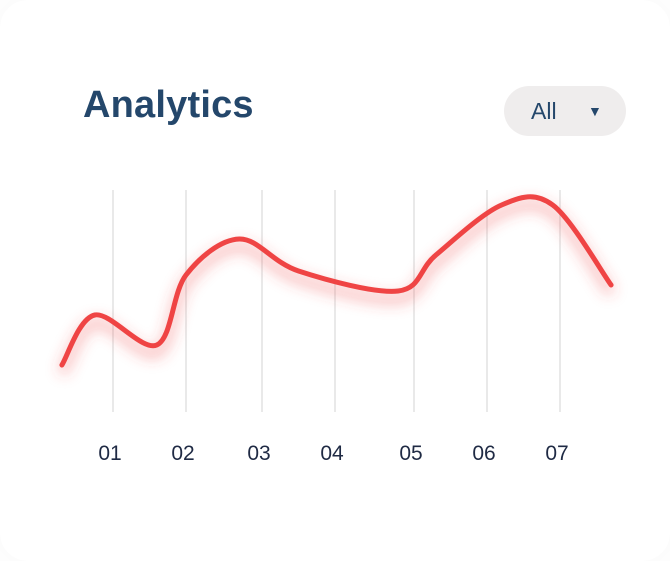  Describe the element at coordinates (258, 453) in the screenshot. I see `x-tick-label: 03` at that location.